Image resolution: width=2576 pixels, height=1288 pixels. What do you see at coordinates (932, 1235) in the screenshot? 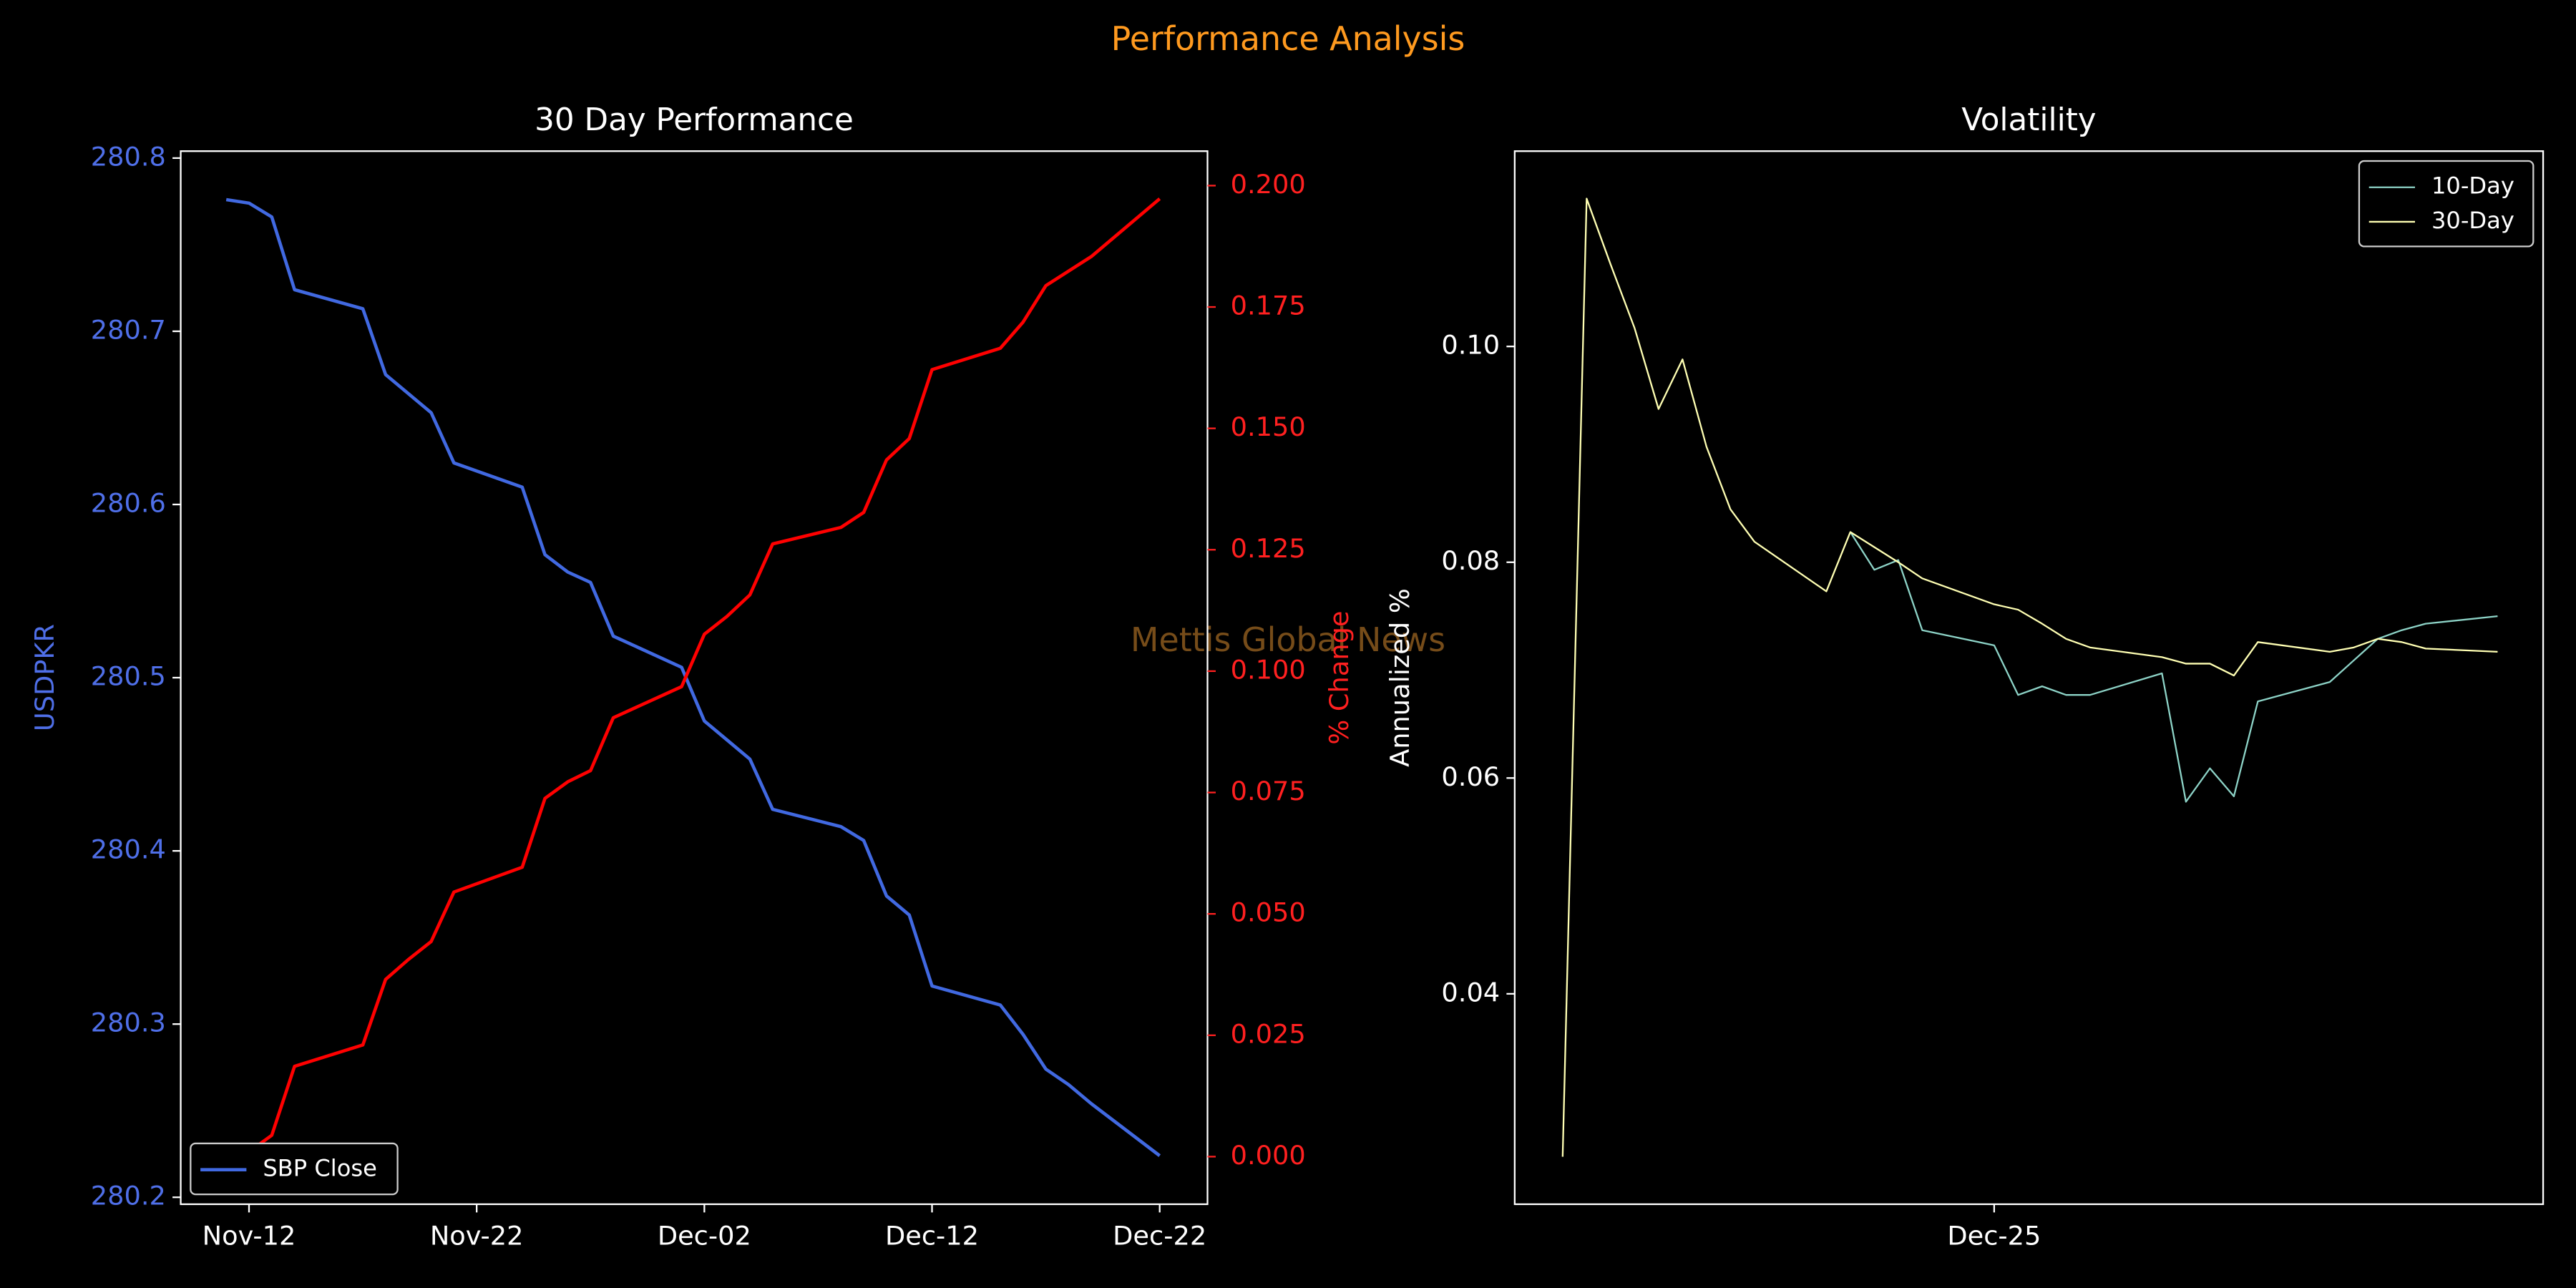
I see `x-tick-label: Dec-12` at bounding box center [932, 1235].